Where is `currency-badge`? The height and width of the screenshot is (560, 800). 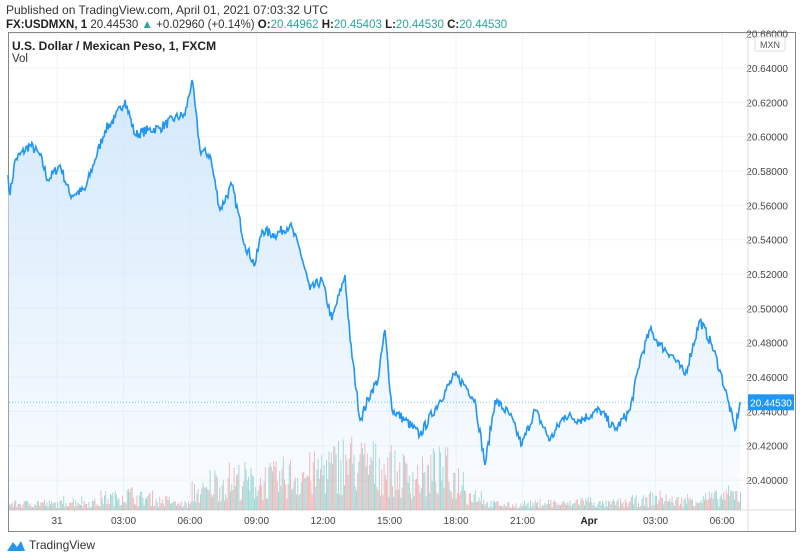
currency-badge is located at coordinates (770, 44).